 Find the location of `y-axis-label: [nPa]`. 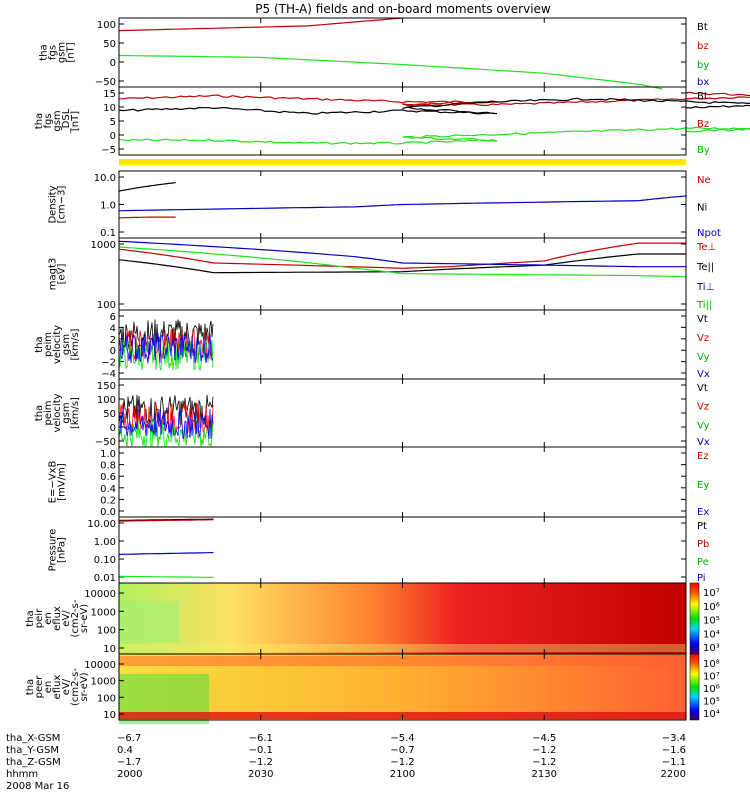

y-axis-label: [nPa] is located at coordinates (62, 550).